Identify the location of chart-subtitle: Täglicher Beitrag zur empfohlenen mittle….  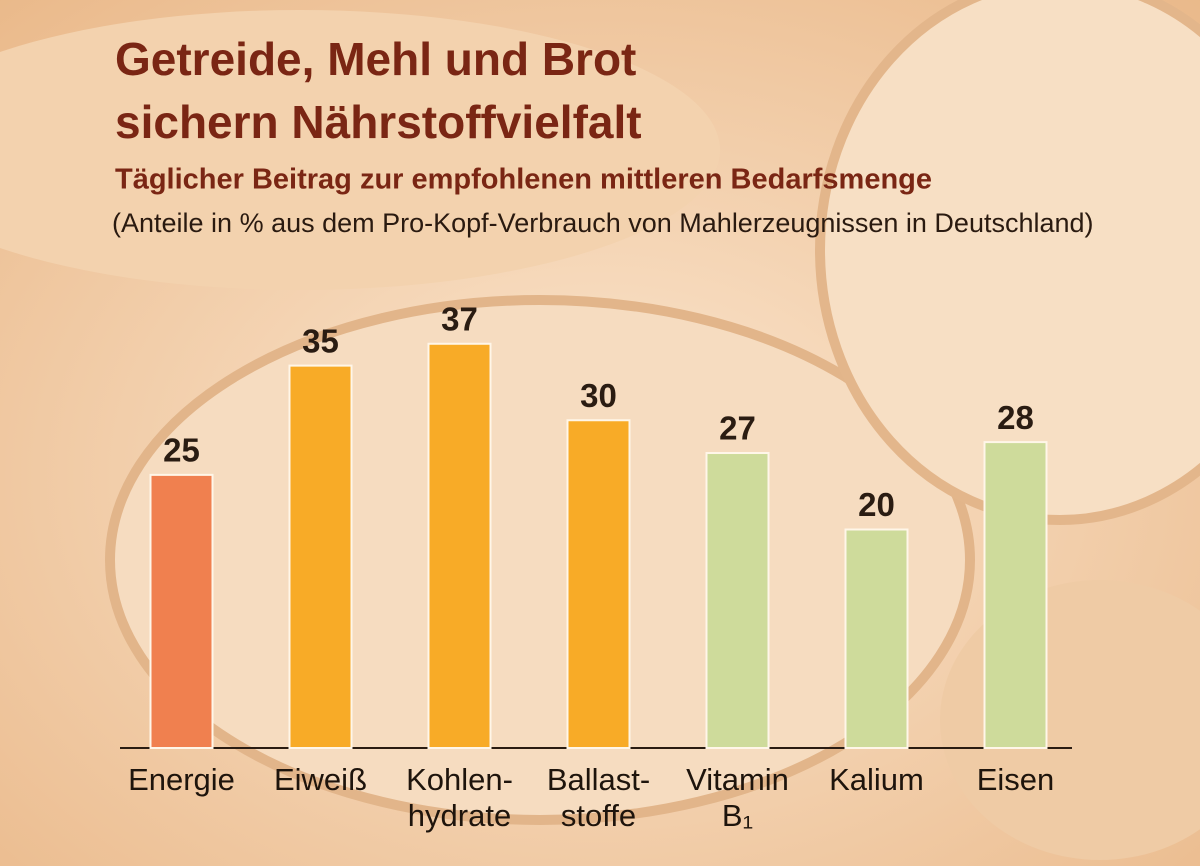
(523, 180).